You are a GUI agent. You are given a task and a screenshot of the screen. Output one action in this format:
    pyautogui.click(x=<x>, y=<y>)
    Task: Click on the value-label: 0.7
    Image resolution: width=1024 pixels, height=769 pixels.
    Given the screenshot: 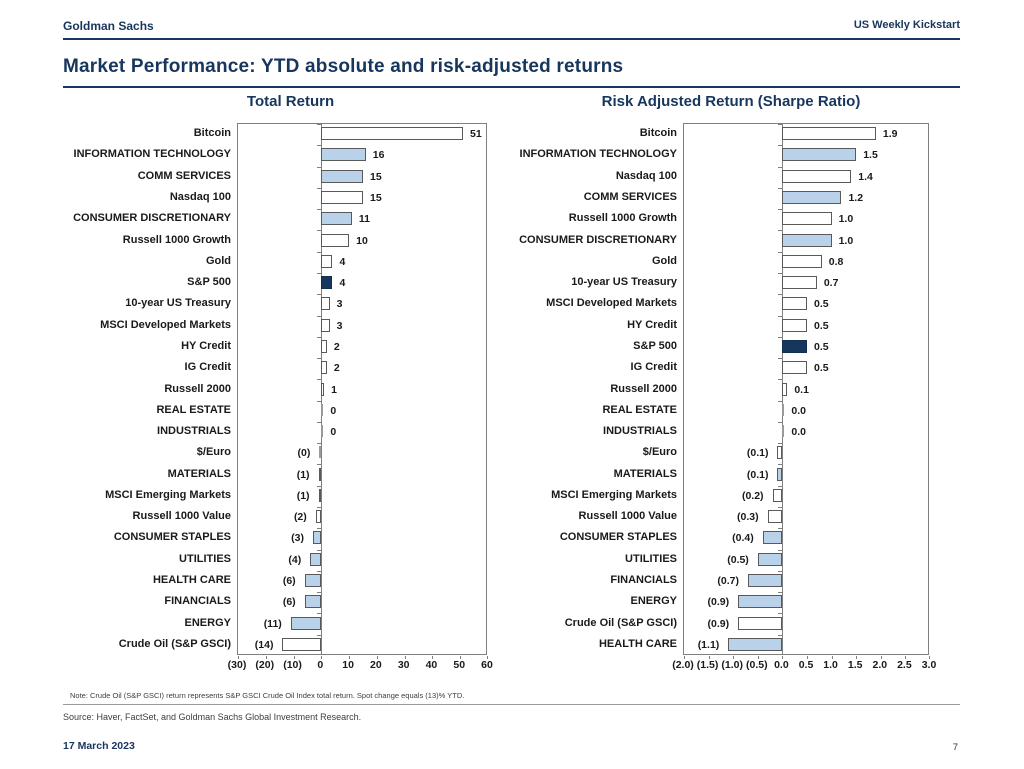 What is the action you would take?
    pyautogui.click(x=831, y=283)
    